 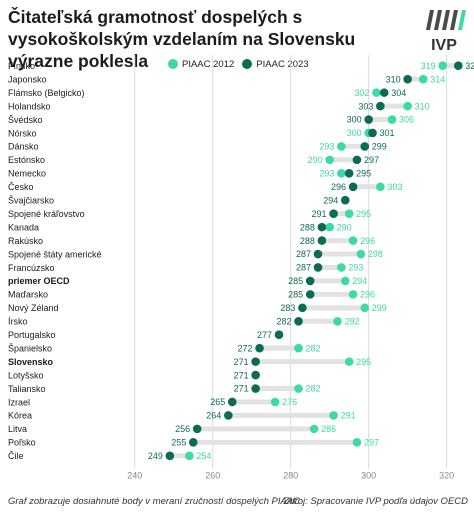 What do you see at coordinates (217, 402) in the screenshot?
I see `value-label-2023: 265` at bounding box center [217, 402].